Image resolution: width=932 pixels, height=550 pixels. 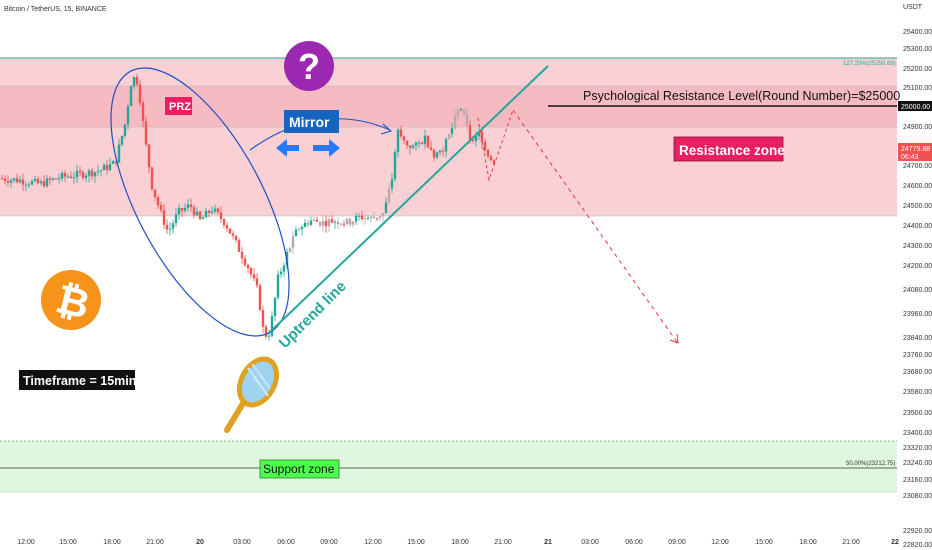 I want to click on projection-arrowhead, so click(x=674, y=338).